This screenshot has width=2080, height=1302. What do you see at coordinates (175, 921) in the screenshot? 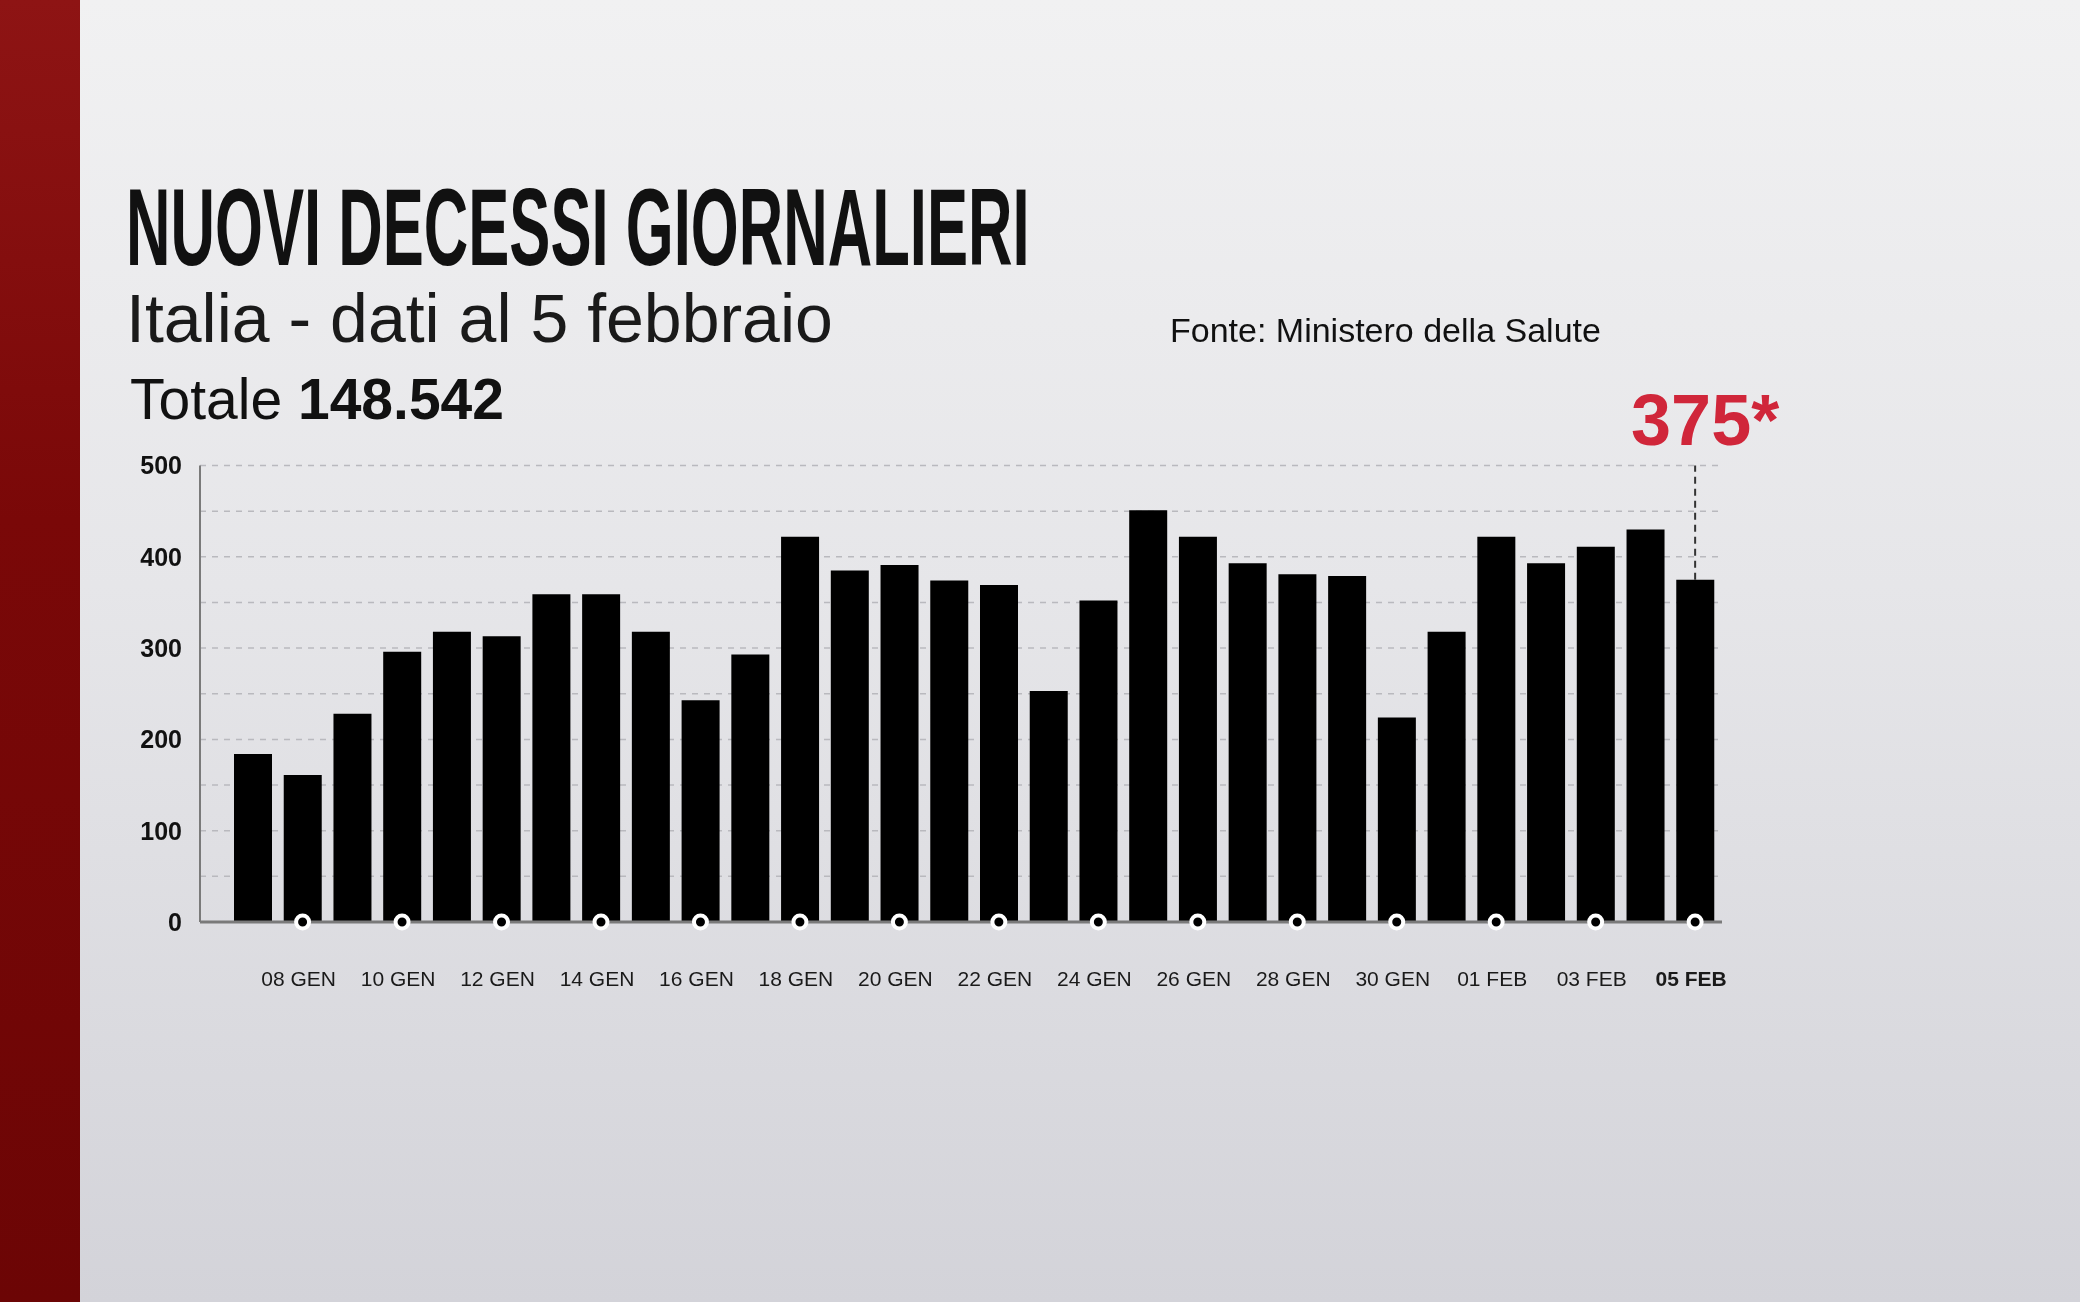
I see `y-tick-label: 0` at bounding box center [175, 921].